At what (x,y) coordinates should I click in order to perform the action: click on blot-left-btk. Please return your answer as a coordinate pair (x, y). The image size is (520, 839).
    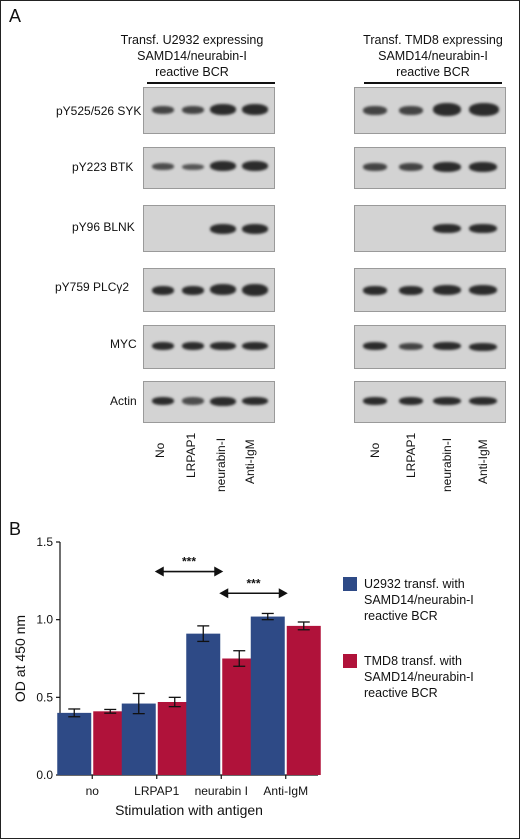
    Looking at the image, I should click on (209, 168).